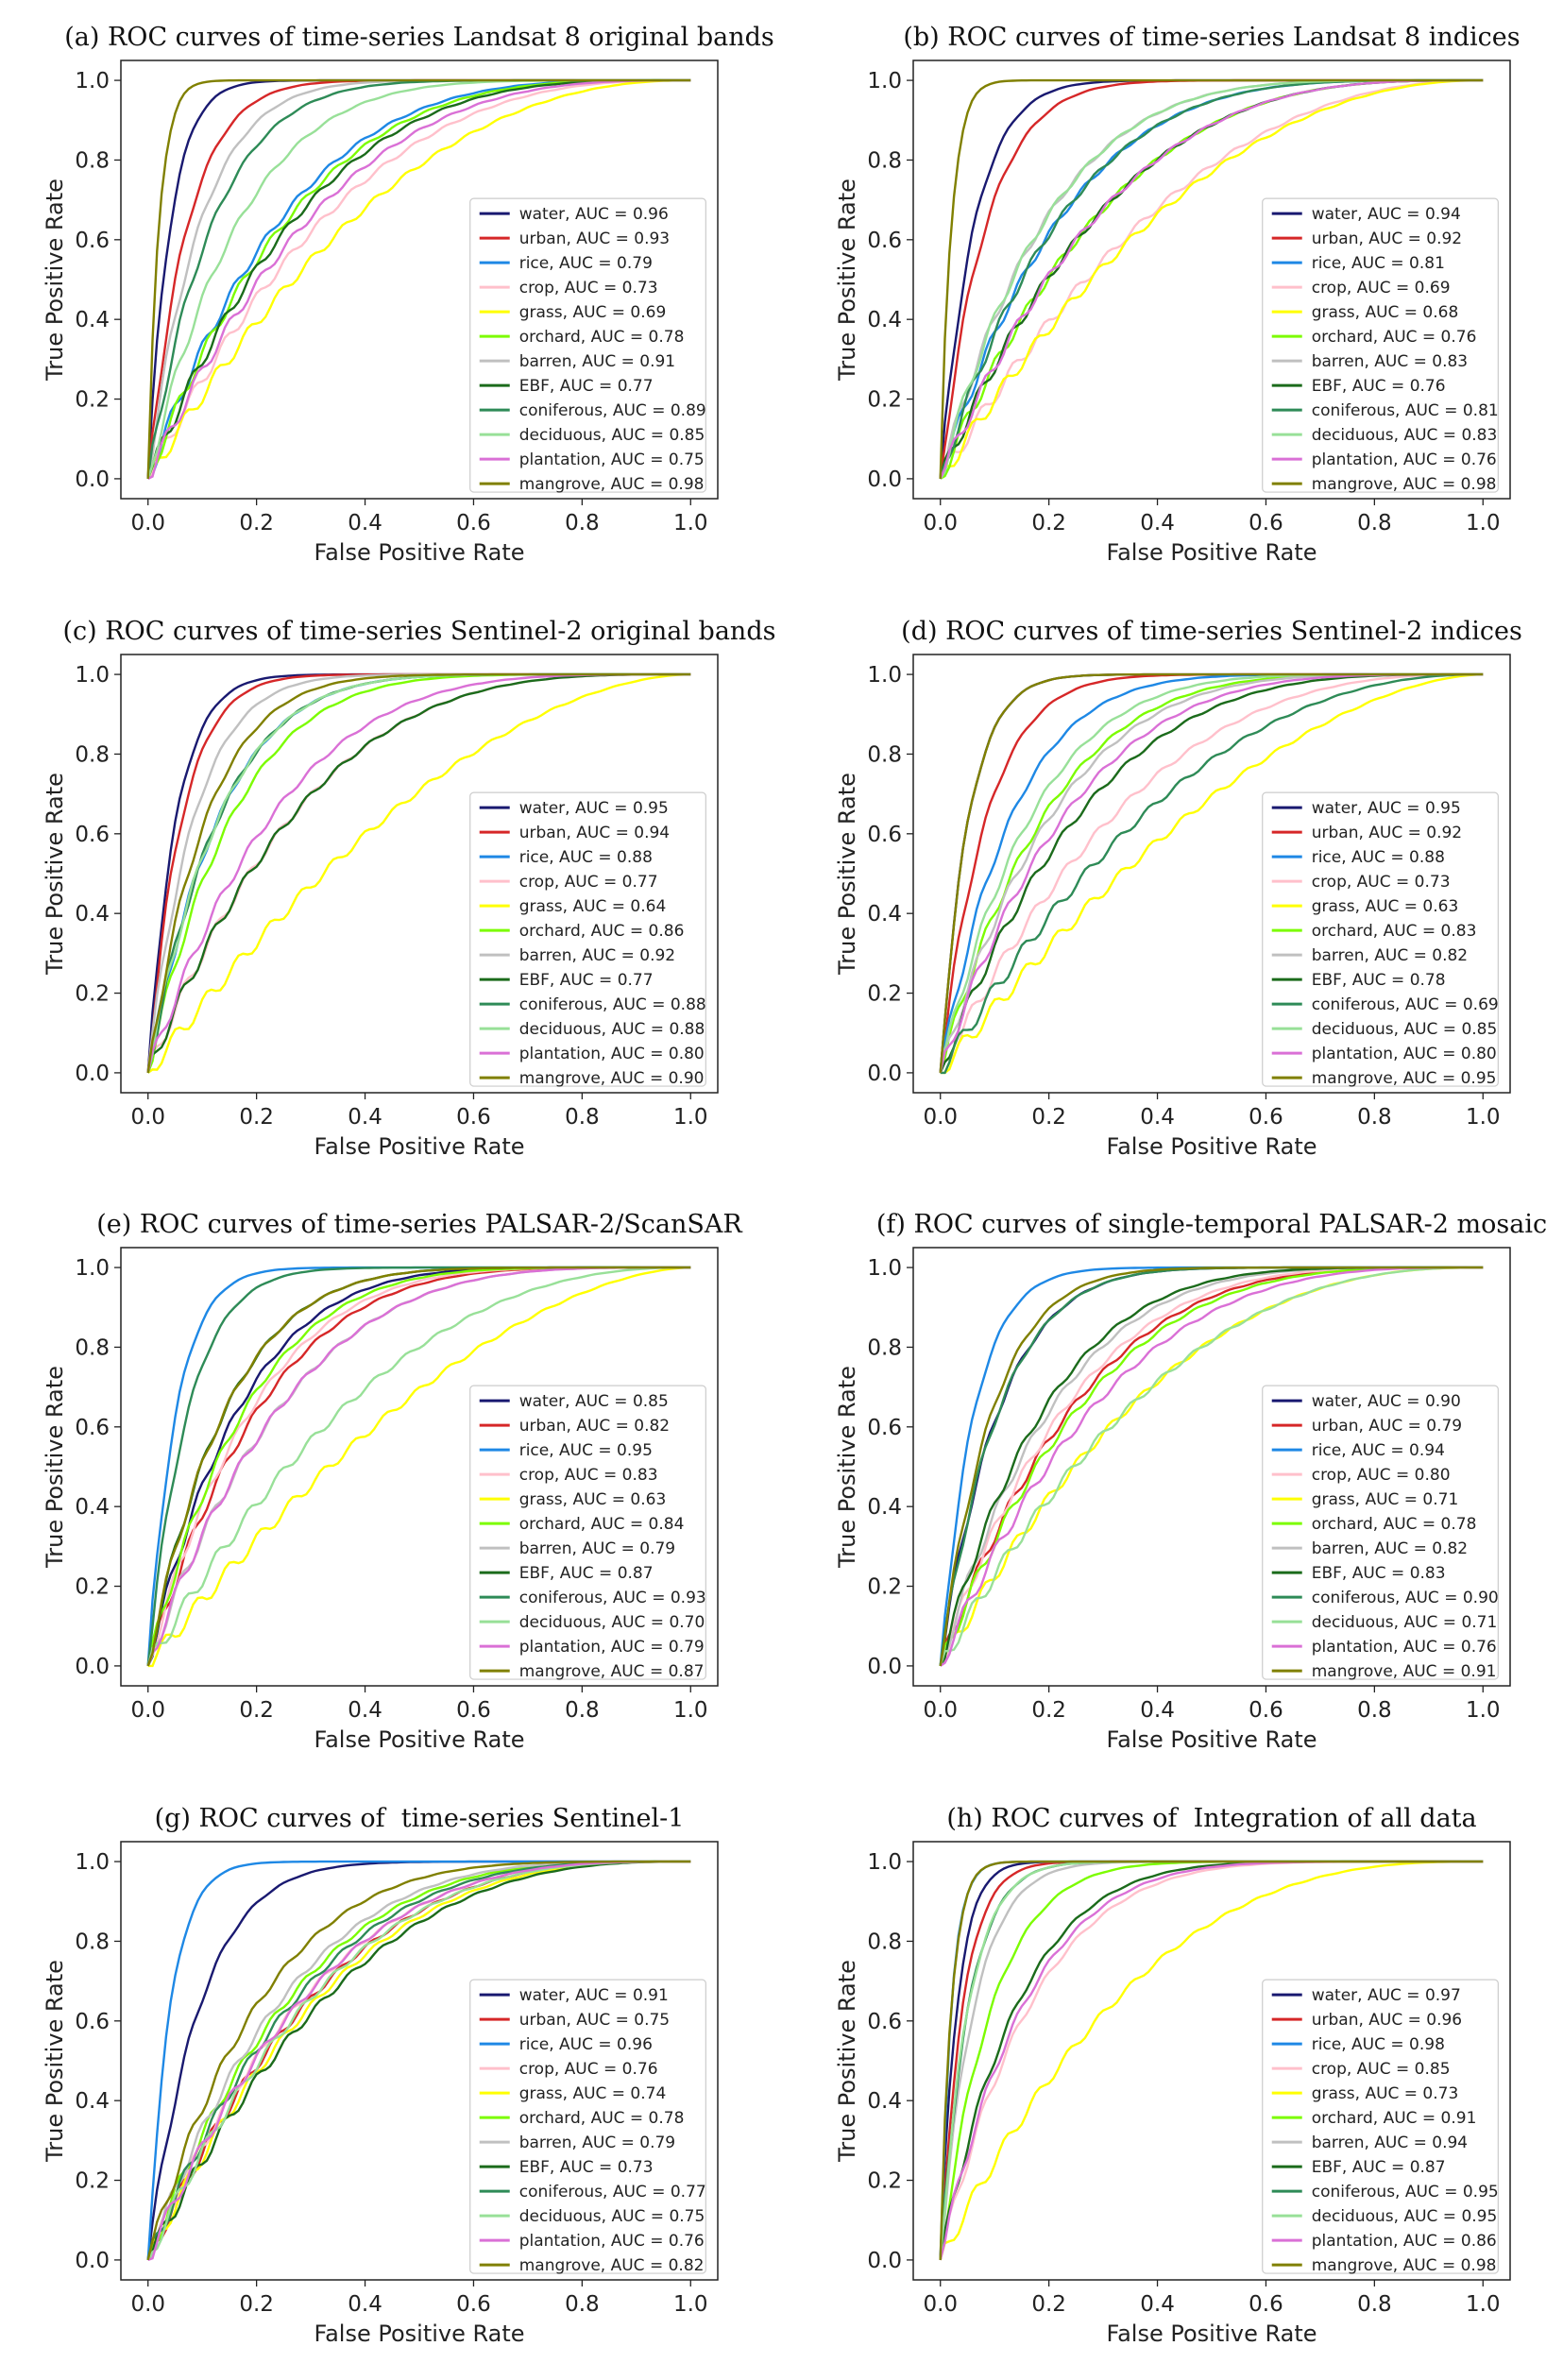  Describe the element at coordinates (1405, 2216) in the screenshot. I see `legend-label-deciduous: deciduous, AUC = 0.95` at that location.